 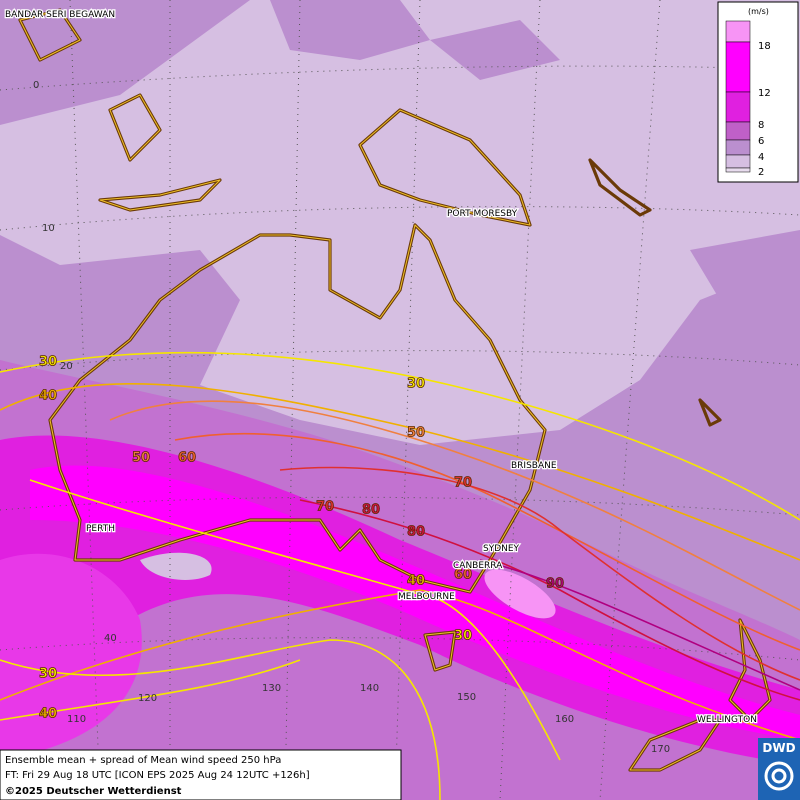 I want to click on logo: DWD, so click(x=778, y=748).